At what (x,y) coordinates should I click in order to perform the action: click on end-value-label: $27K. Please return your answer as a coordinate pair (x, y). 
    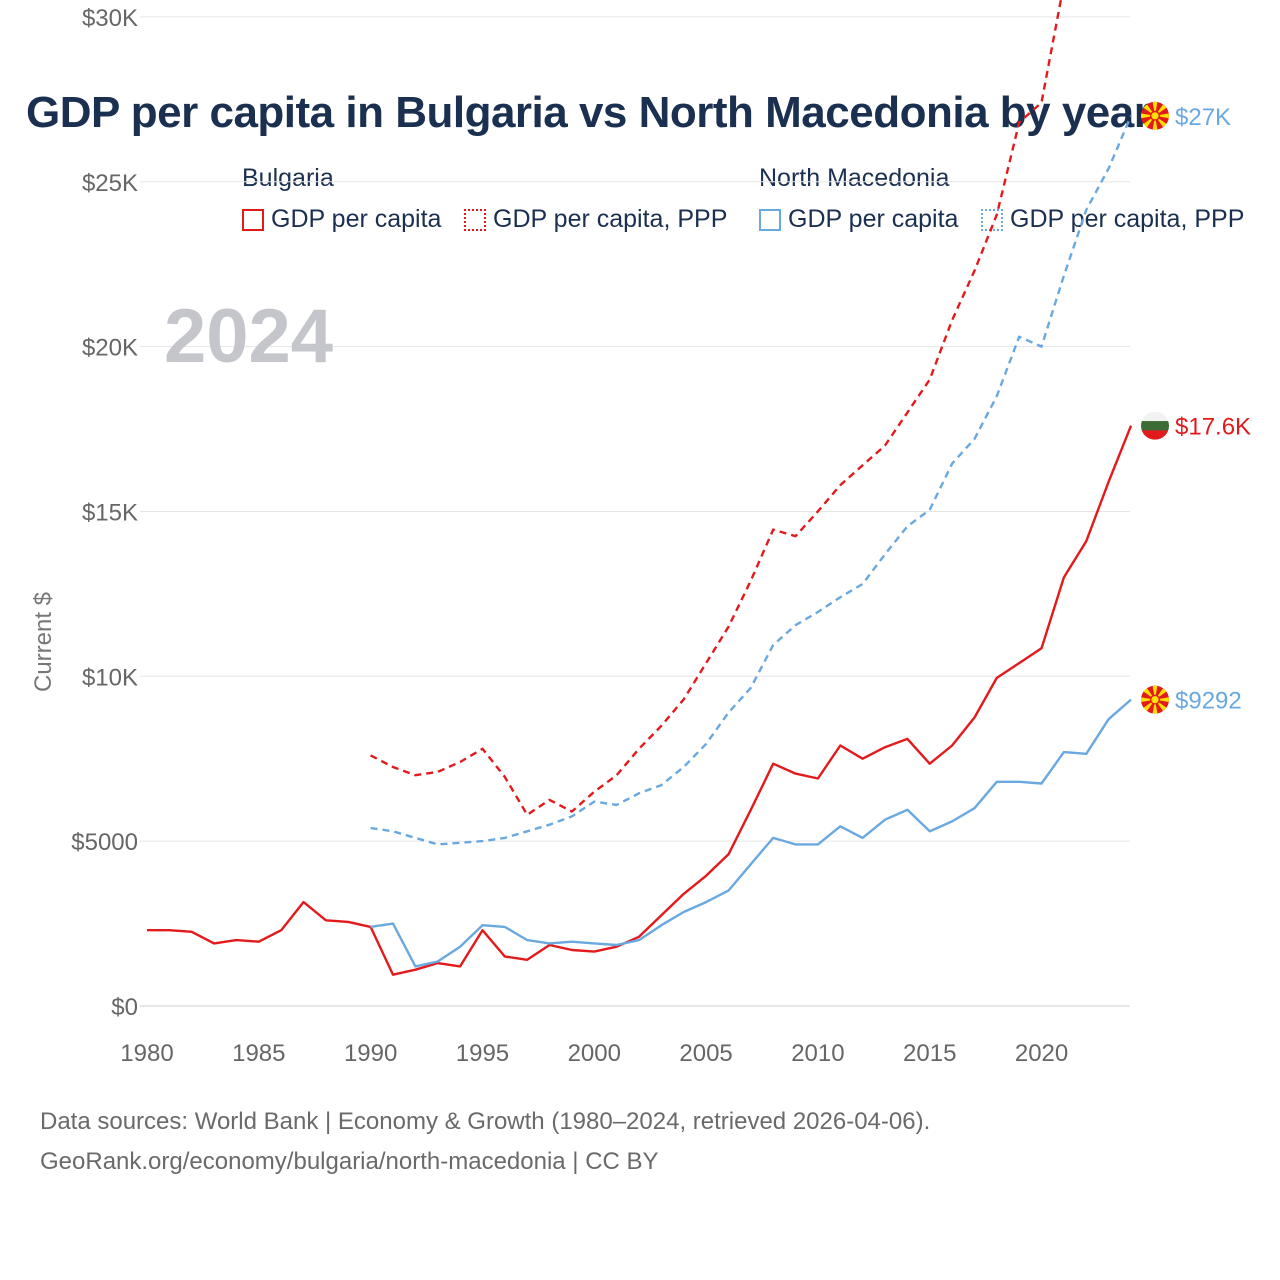
    Looking at the image, I should click on (1203, 117).